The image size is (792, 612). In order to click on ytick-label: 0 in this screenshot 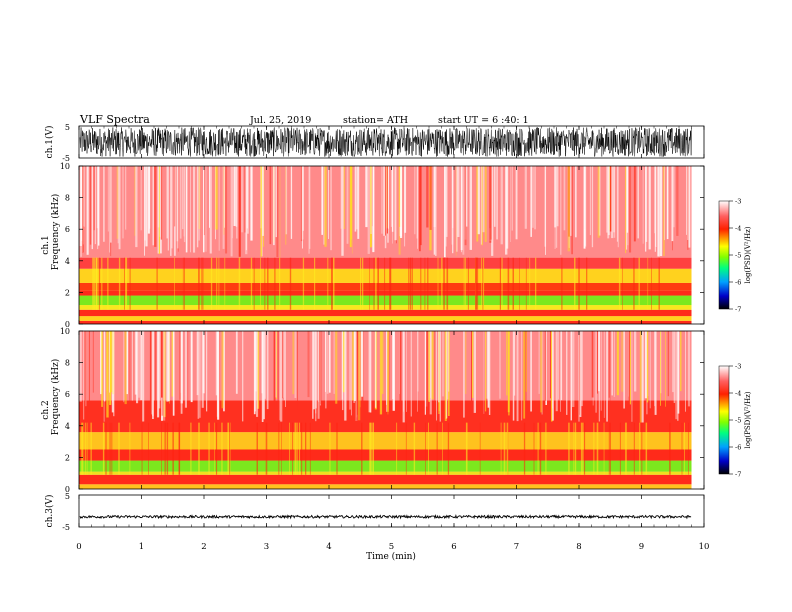, I will do `click(67, 489)`.